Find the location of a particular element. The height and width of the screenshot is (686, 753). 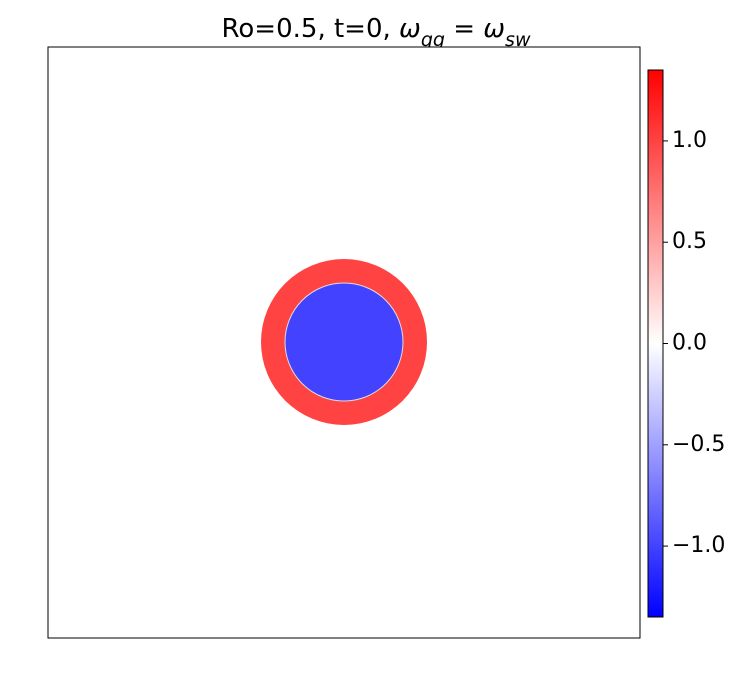

title-part: sw is located at coordinates (518, 40).